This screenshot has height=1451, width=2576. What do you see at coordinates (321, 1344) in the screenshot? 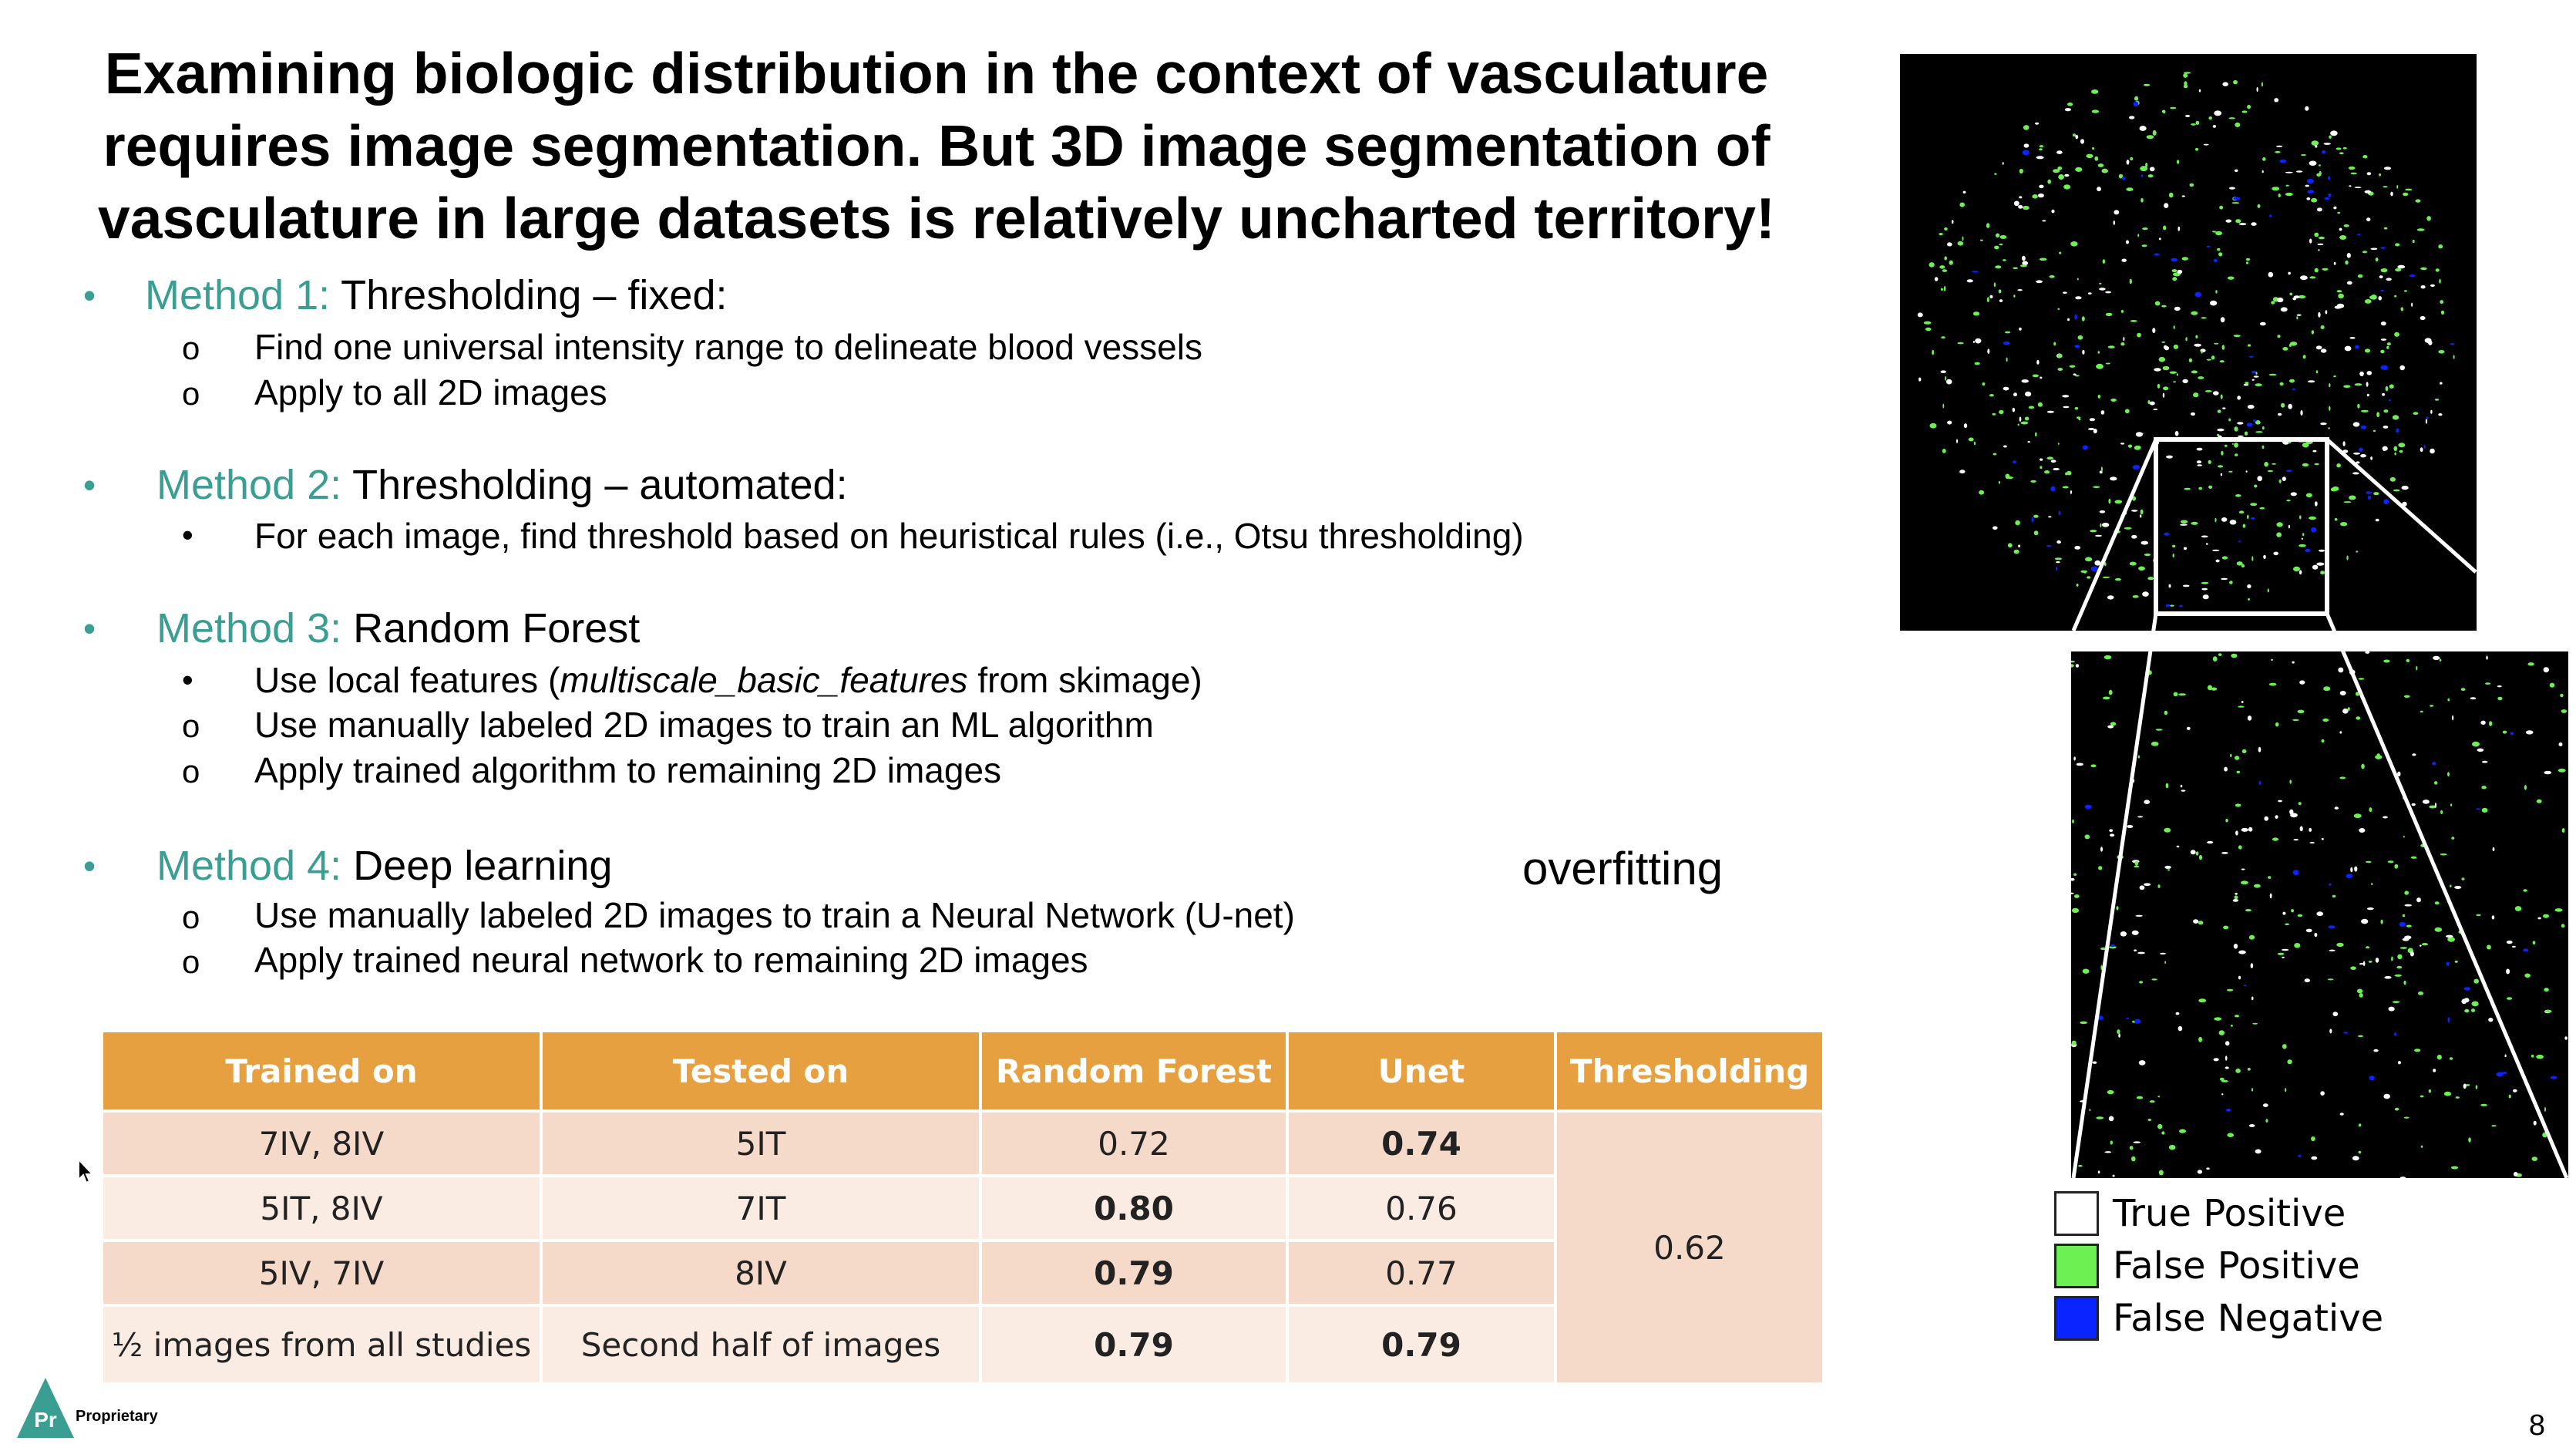
I see `table-cell: ½ images from all studies` at bounding box center [321, 1344].